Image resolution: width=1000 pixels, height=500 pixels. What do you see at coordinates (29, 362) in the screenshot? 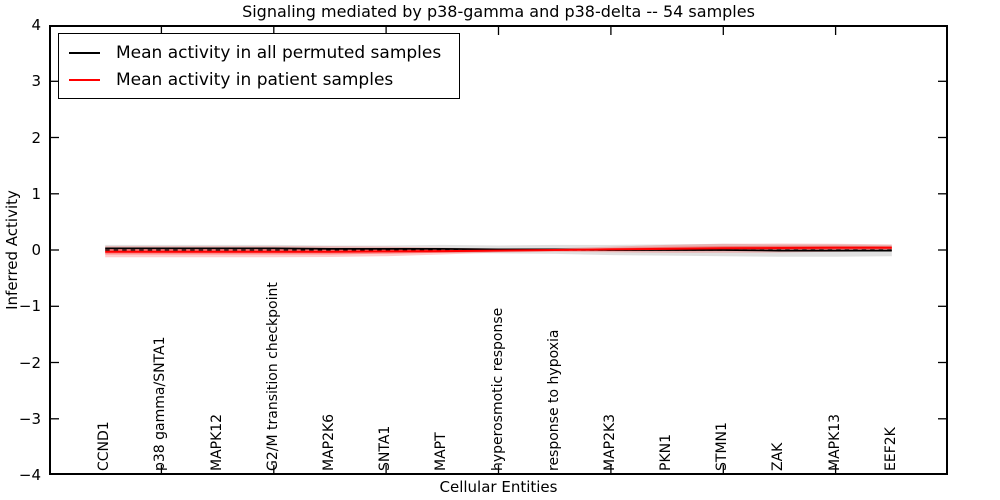
I see `y-tick-label: −2` at bounding box center [29, 362].